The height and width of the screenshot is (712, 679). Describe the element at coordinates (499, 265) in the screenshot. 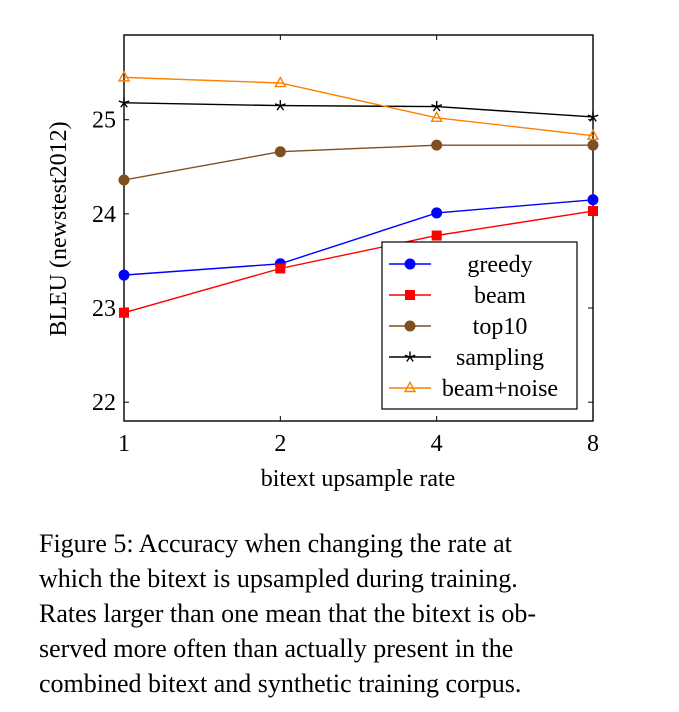

I see `legend-label: greedy` at that location.